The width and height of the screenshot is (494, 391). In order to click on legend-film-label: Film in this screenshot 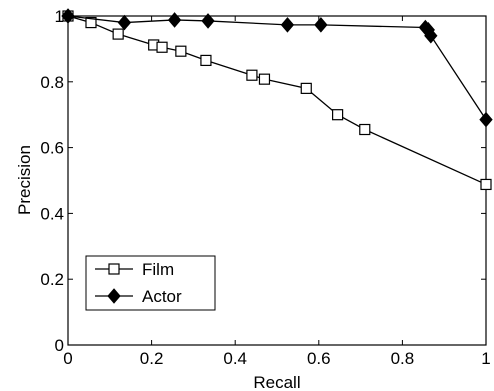, I will do `click(158, 269)`.